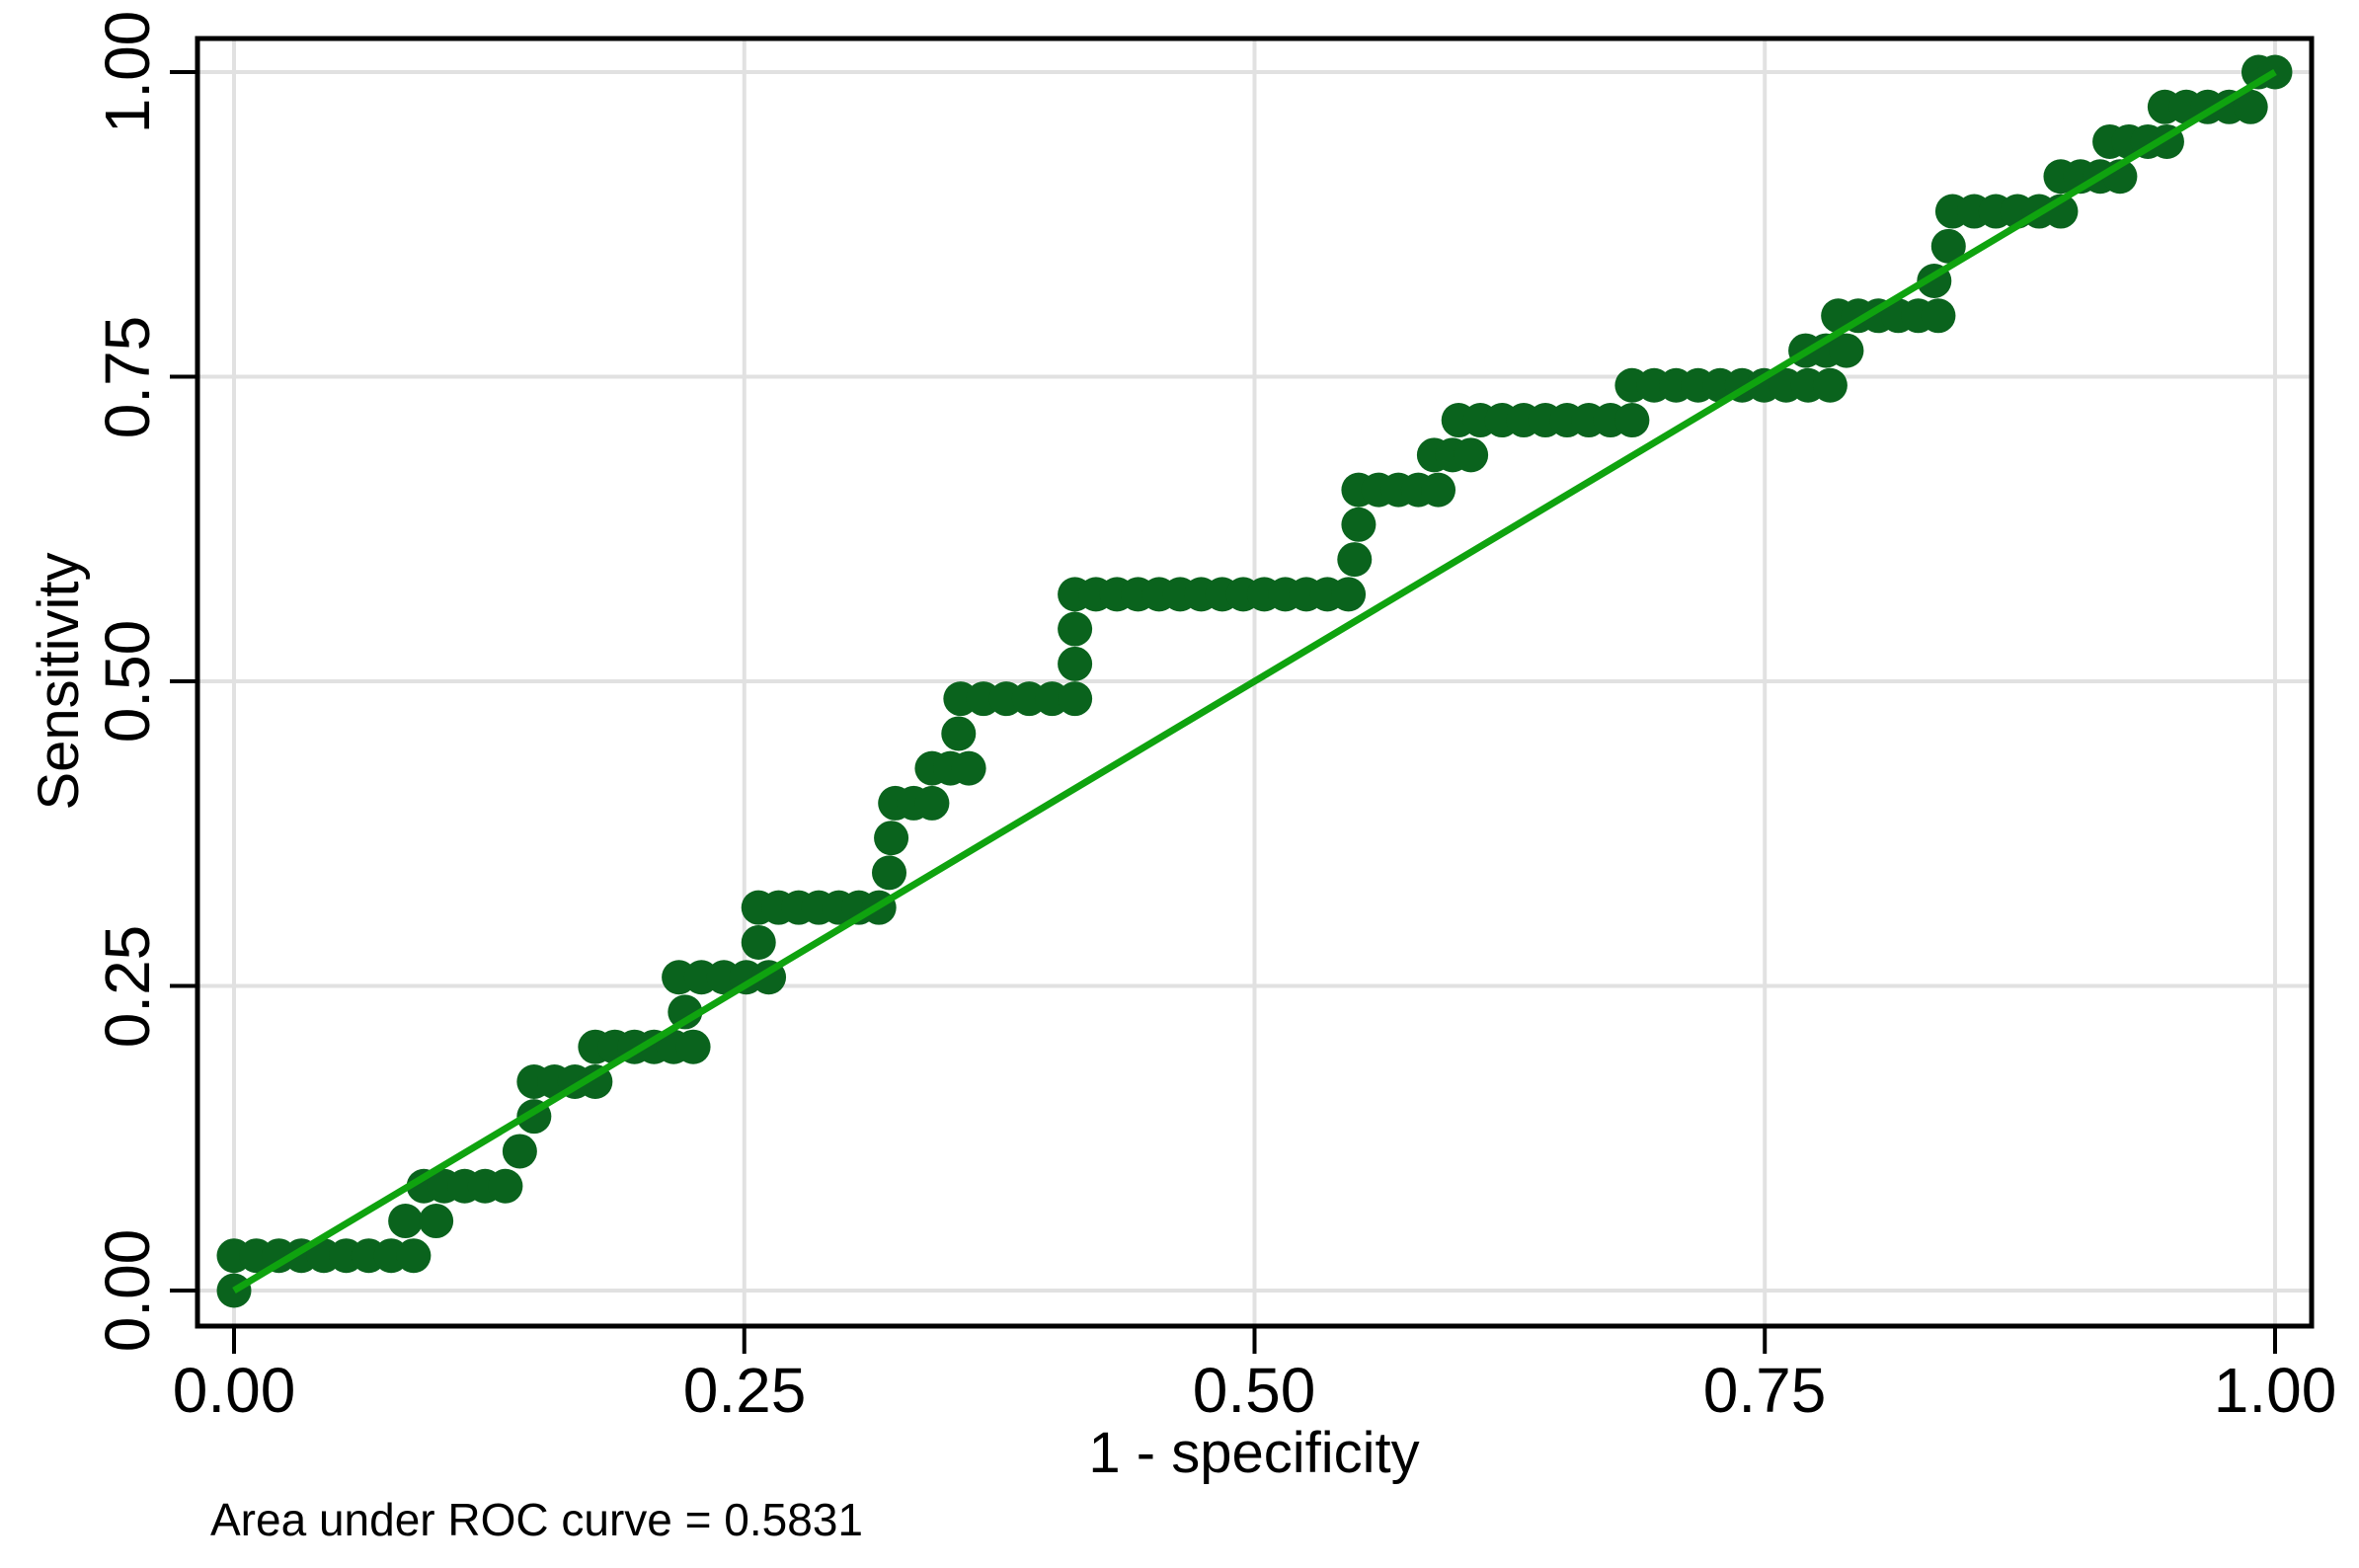 This screenshot has width=2359, height=1568. What do you see at coordinates (2275, 1391) in the screenshot?
I see `x-tick-label-1.00: 1.00` at bounding box center [2275, 1391].